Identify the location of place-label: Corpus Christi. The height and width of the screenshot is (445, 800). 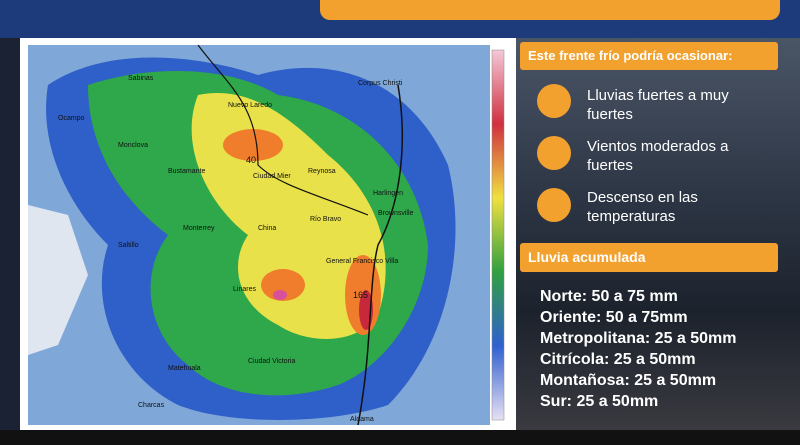
(380, 83).